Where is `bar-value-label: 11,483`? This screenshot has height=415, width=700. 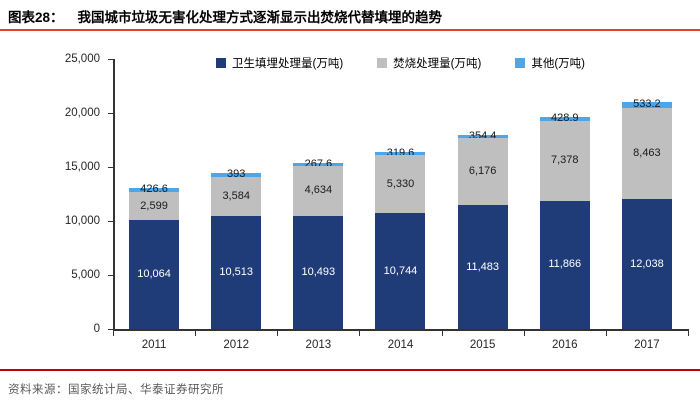 bar-value-label: 11,483 is located at coordinates (483, 266).